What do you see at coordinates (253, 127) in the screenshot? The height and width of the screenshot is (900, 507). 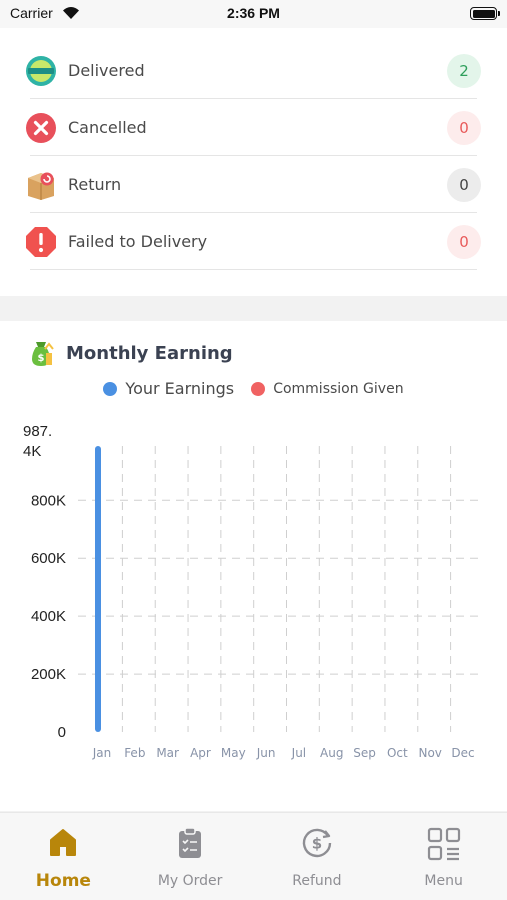 I see `status-row-cancelled: Cancelled 0` at bounding box center [253, 127].